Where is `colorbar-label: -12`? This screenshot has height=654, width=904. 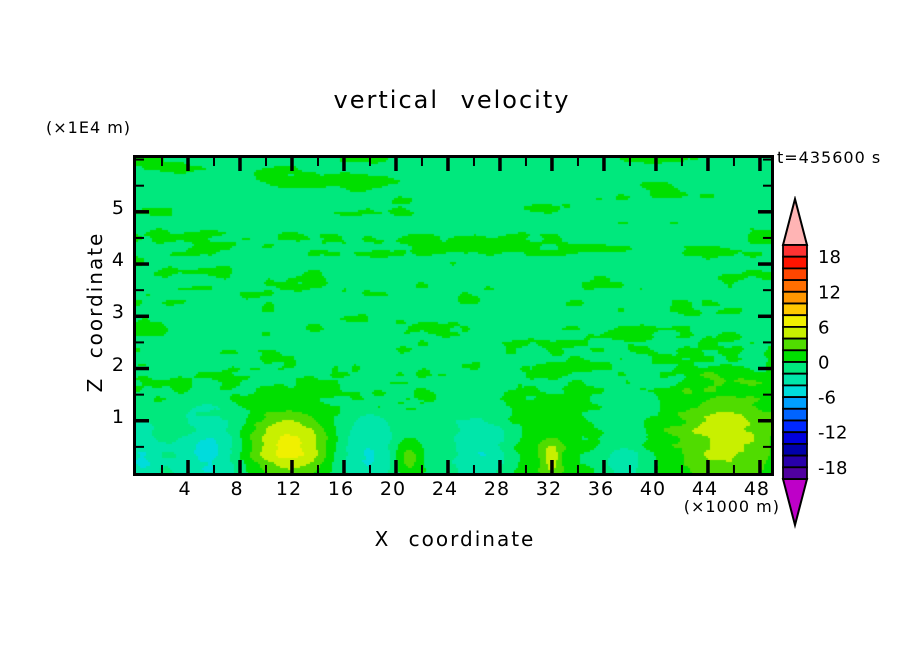
colorbar-label: -12 is located at coordinates (832, 433).